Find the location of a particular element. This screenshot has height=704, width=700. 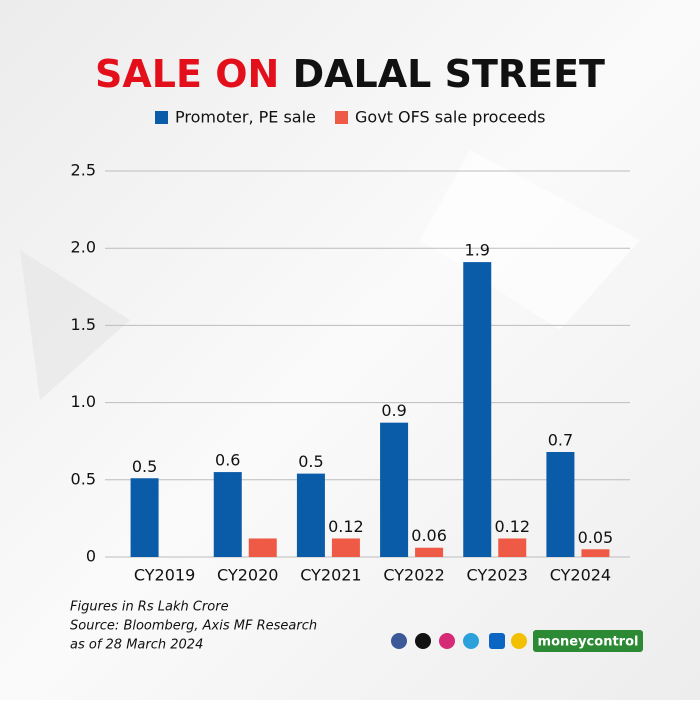

note: Source: Bloomberg, Axis MF Research is located at coordinates (193, 626).